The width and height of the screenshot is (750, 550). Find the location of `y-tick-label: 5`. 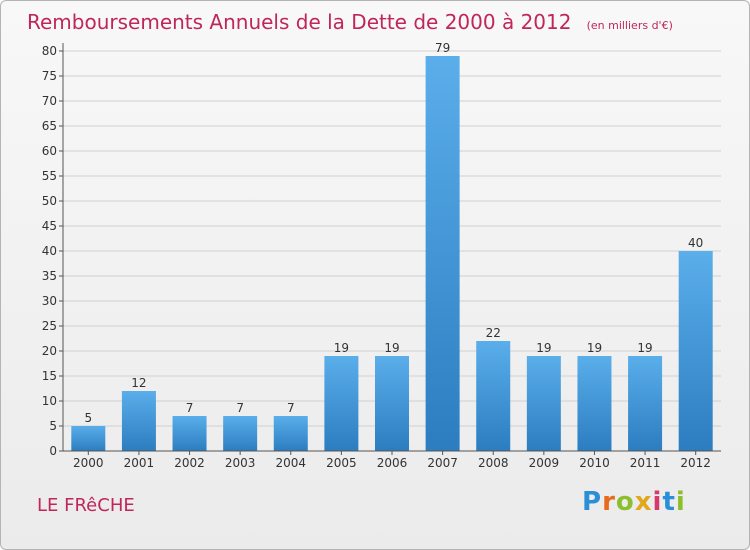

y-tick-label: 5 is located at coordinates (53, 426).